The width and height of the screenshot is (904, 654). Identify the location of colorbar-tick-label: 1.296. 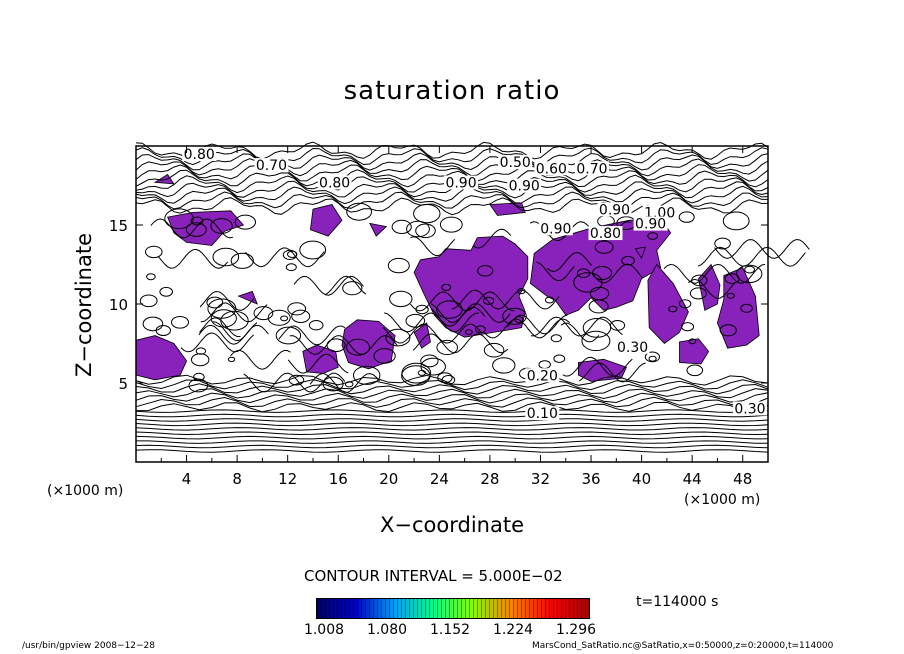
(576, 630).